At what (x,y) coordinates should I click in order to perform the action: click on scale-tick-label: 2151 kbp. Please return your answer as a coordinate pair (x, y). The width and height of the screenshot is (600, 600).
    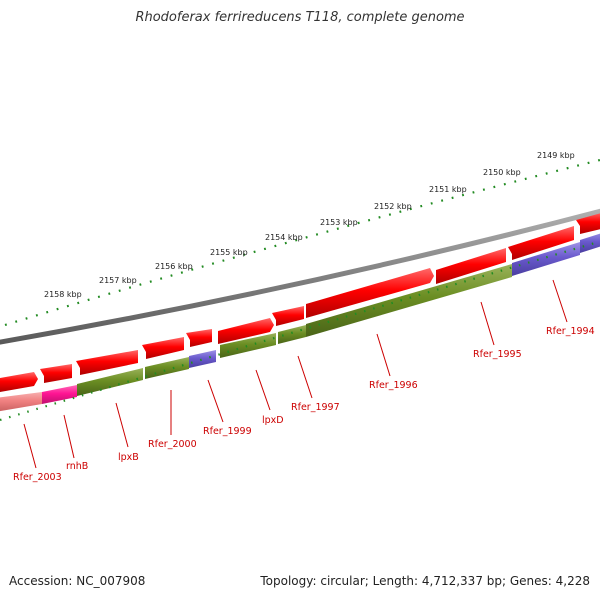
    Looking at the image, I should click on (448, 189).